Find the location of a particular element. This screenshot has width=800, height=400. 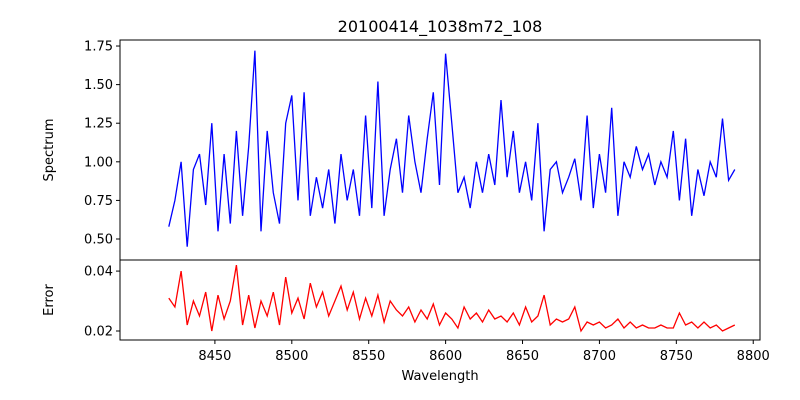

x-tick-label: 8450 is located at coordinates (214, 356).